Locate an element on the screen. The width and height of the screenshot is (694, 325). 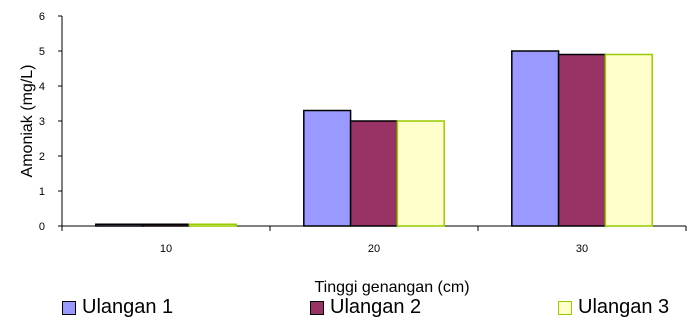
y-tick-label: 3 is located at coordinates (42, 122).